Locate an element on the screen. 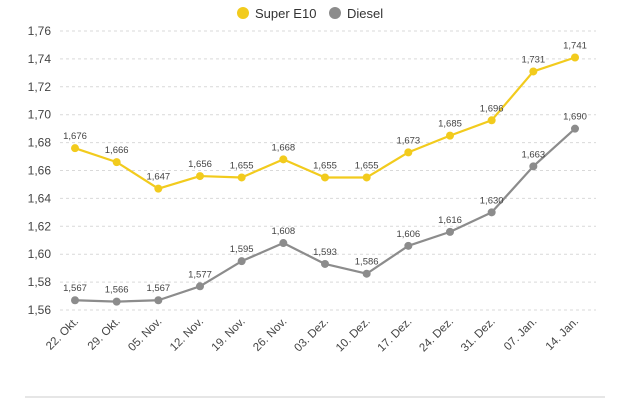 The image size is (630, 412). data-label: 1,673 is located at coordinates (408, 140).